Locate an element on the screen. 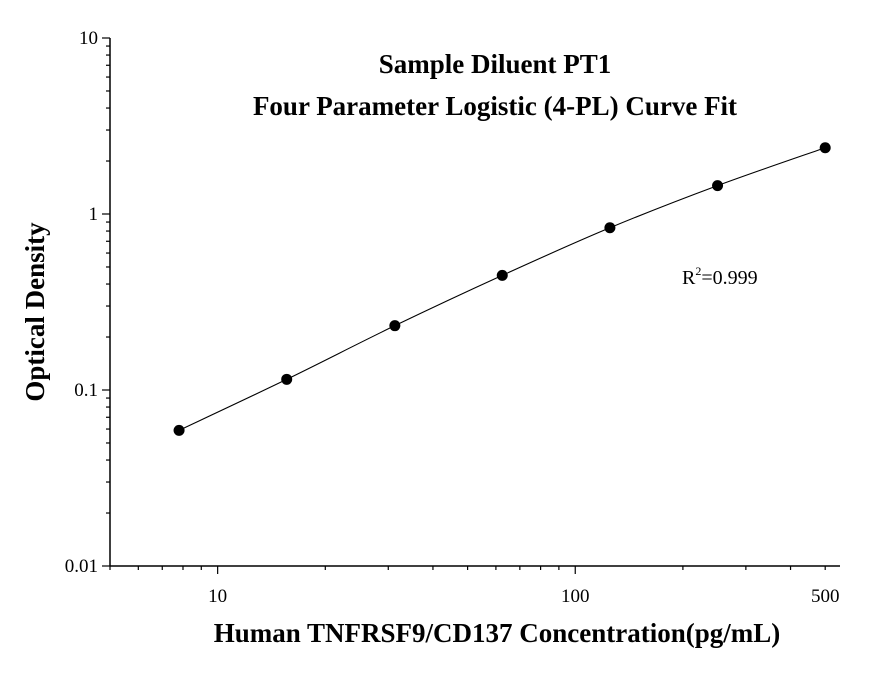 Image resolution: width=877 pixels, height=674 pixels. x-tick-label: 100 is located at coordinates (575, 596).